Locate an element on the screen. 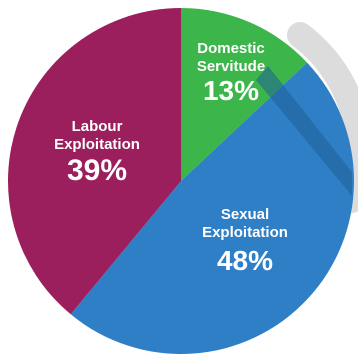  decorative-stripe is located at coordinates (304, 131).